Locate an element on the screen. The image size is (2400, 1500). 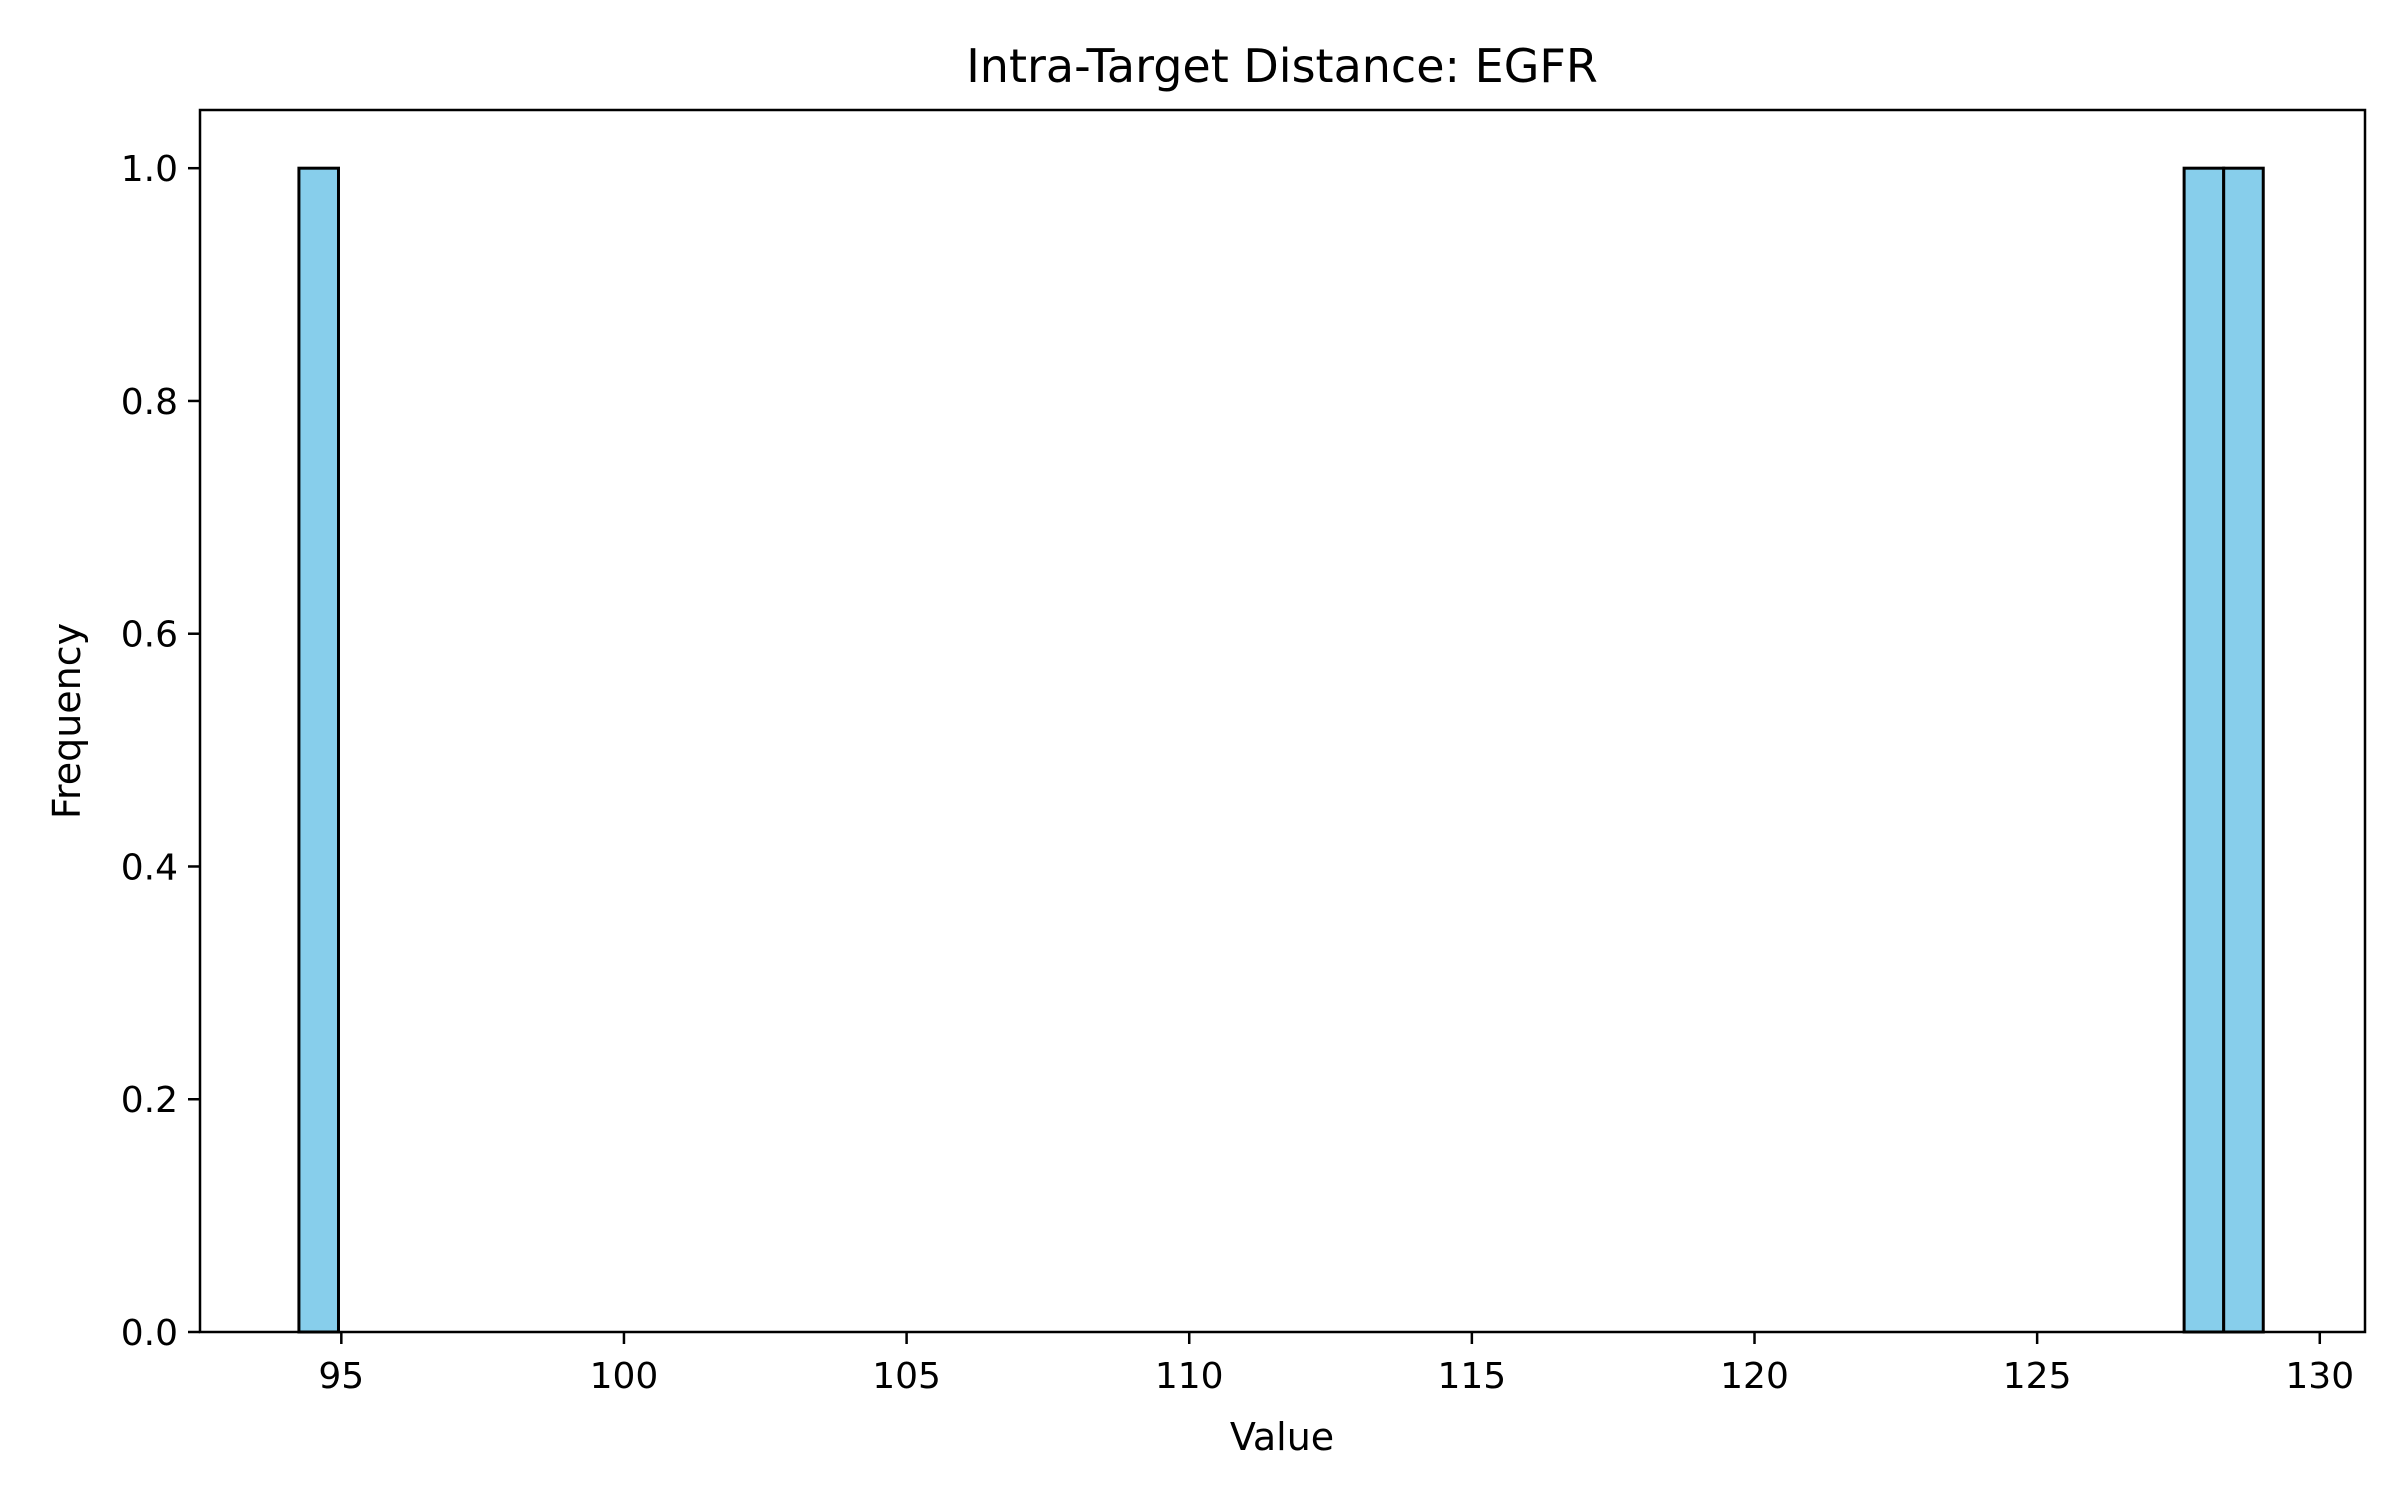
chart-title: Intra-Target Distance: EGFR is located at coordinates (1282, 66).